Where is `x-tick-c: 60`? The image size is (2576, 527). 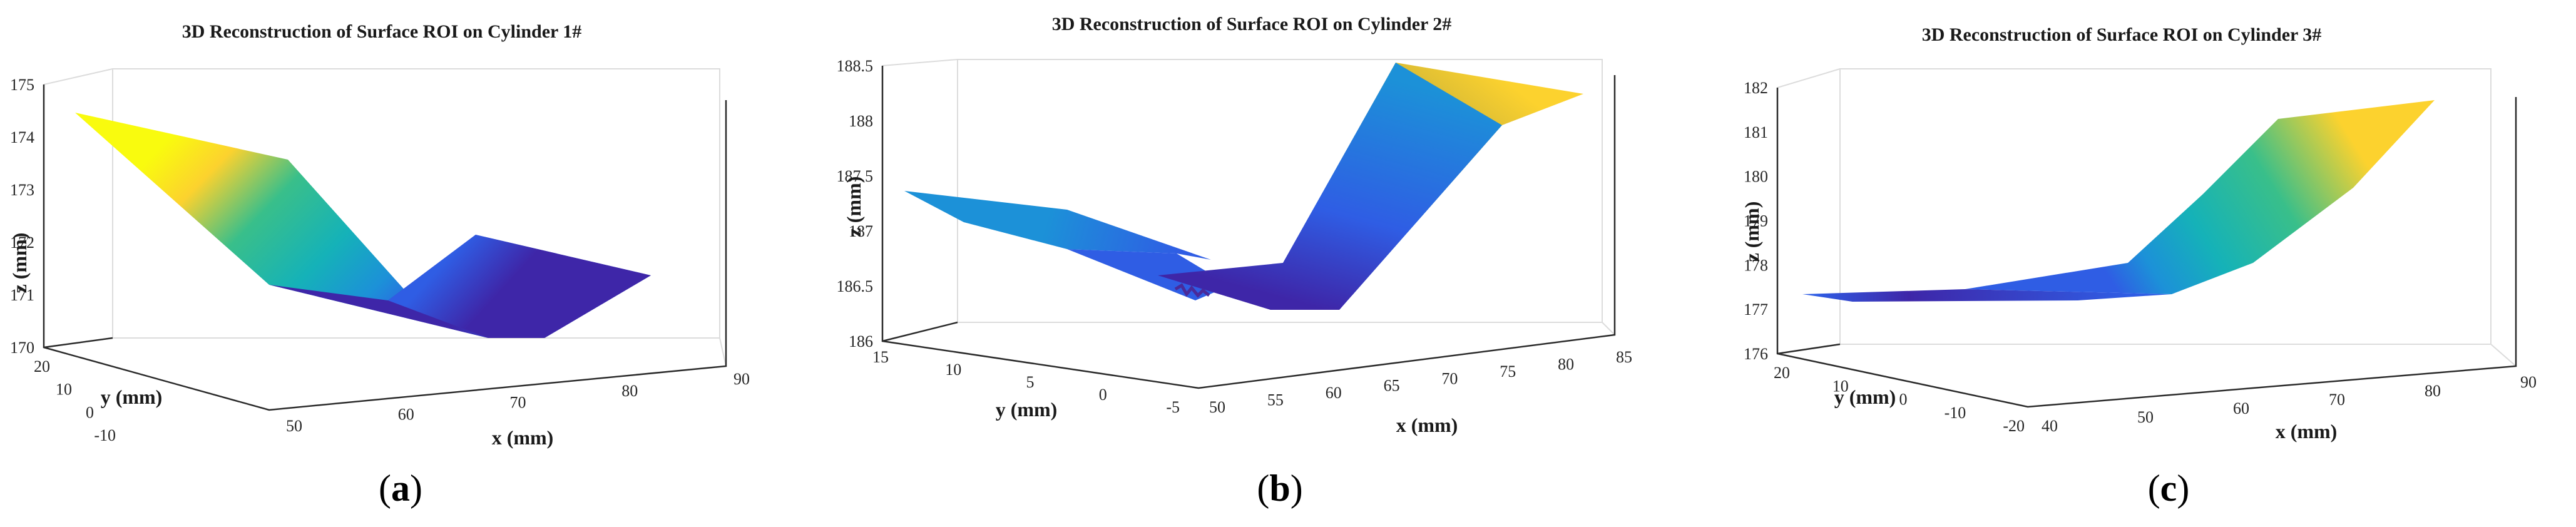 x-tick-c: 60 is located at coordinates (2241, 408).